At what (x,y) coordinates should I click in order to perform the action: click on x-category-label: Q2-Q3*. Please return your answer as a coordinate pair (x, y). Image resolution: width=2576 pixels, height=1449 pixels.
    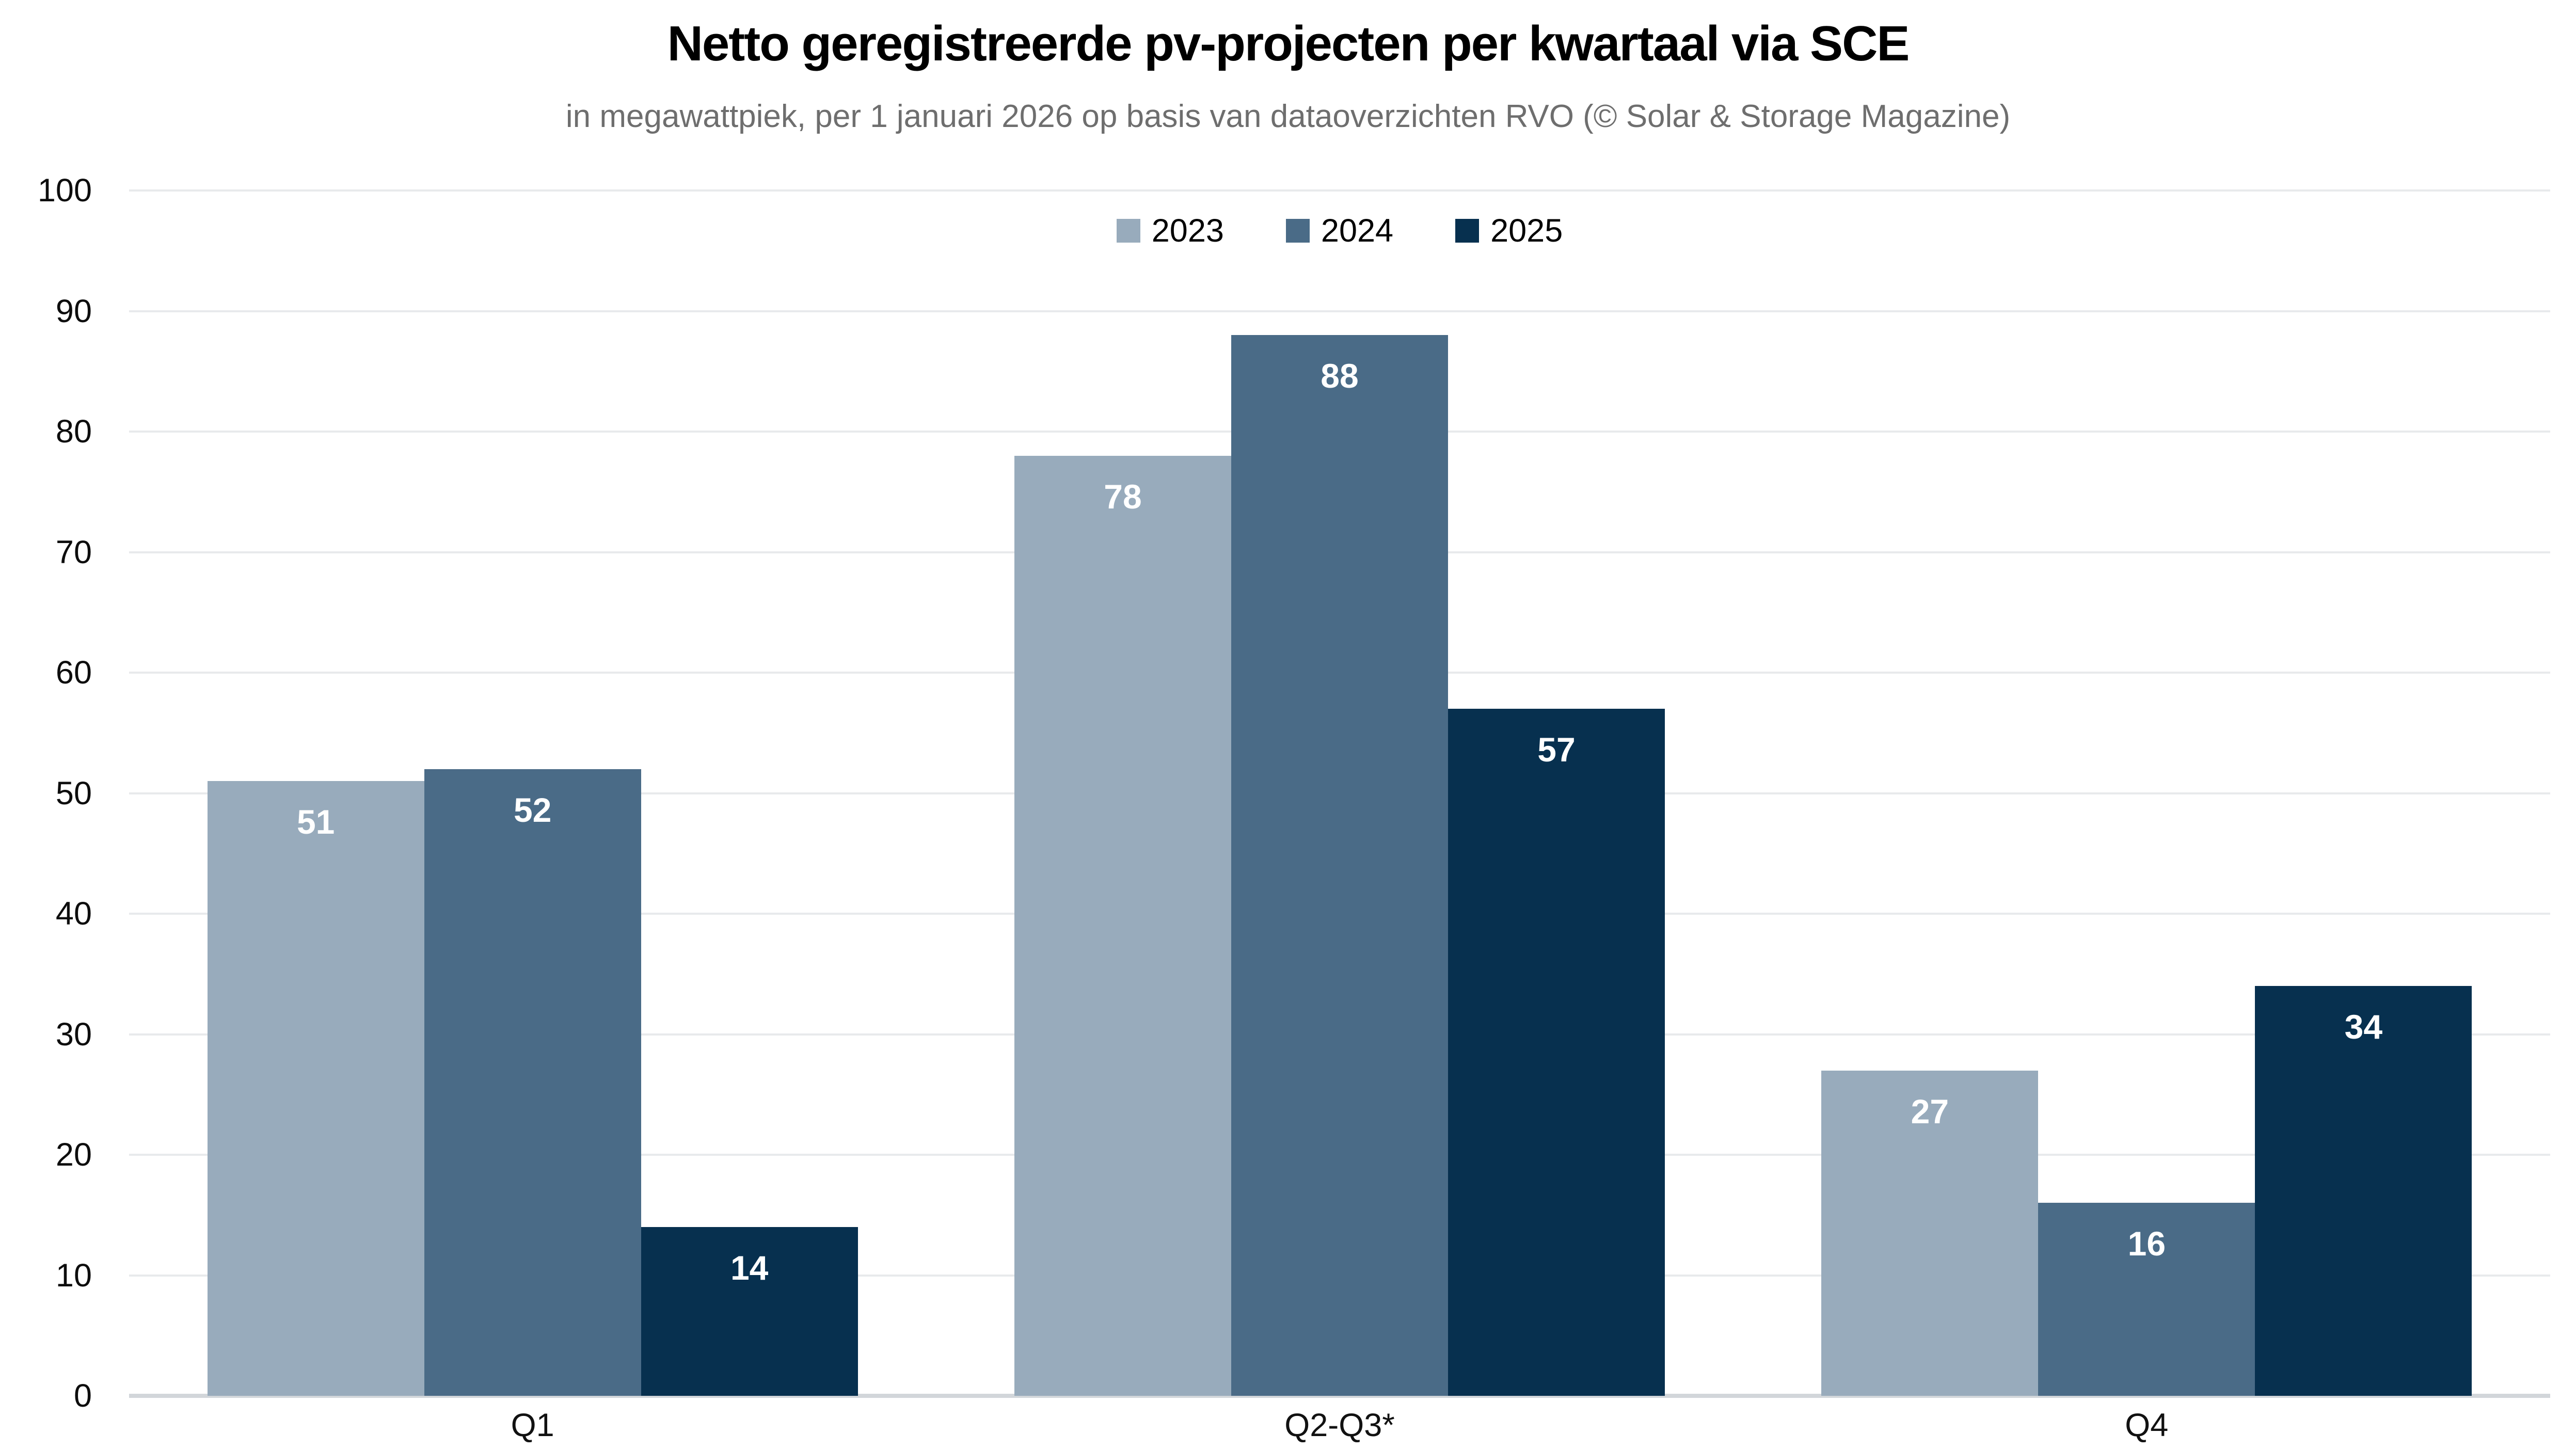
    Looking at the image, I should click on (1339, 1425).